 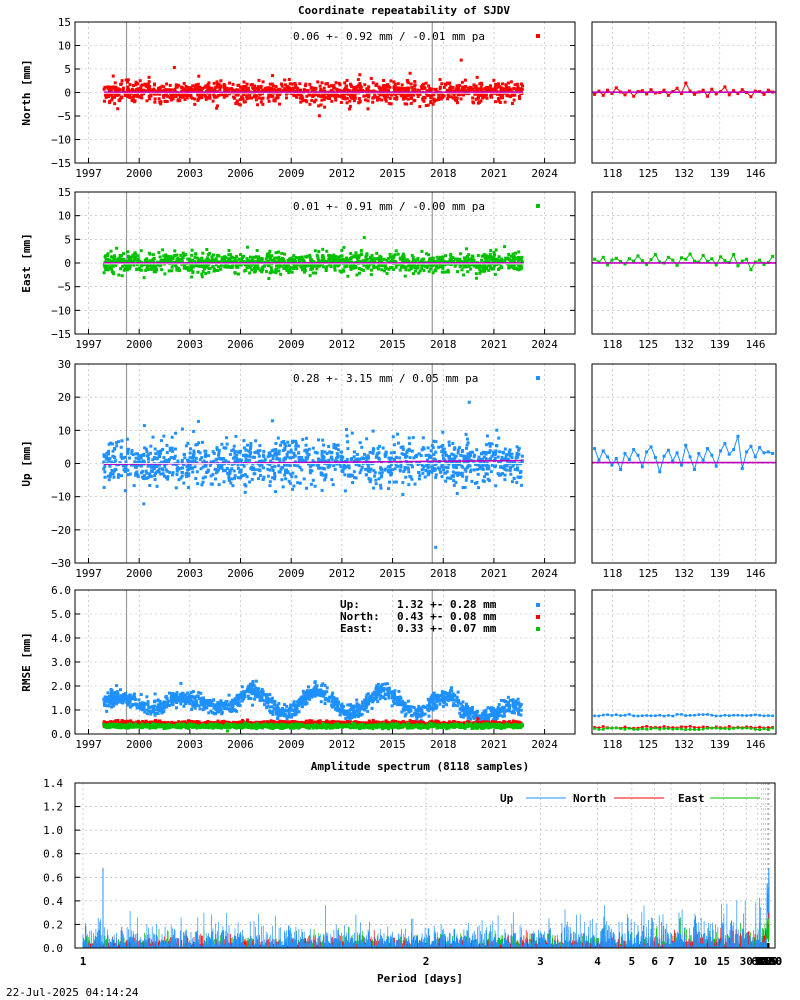 I want to click on y-tick-label: 10, so click(x=64, y=46).